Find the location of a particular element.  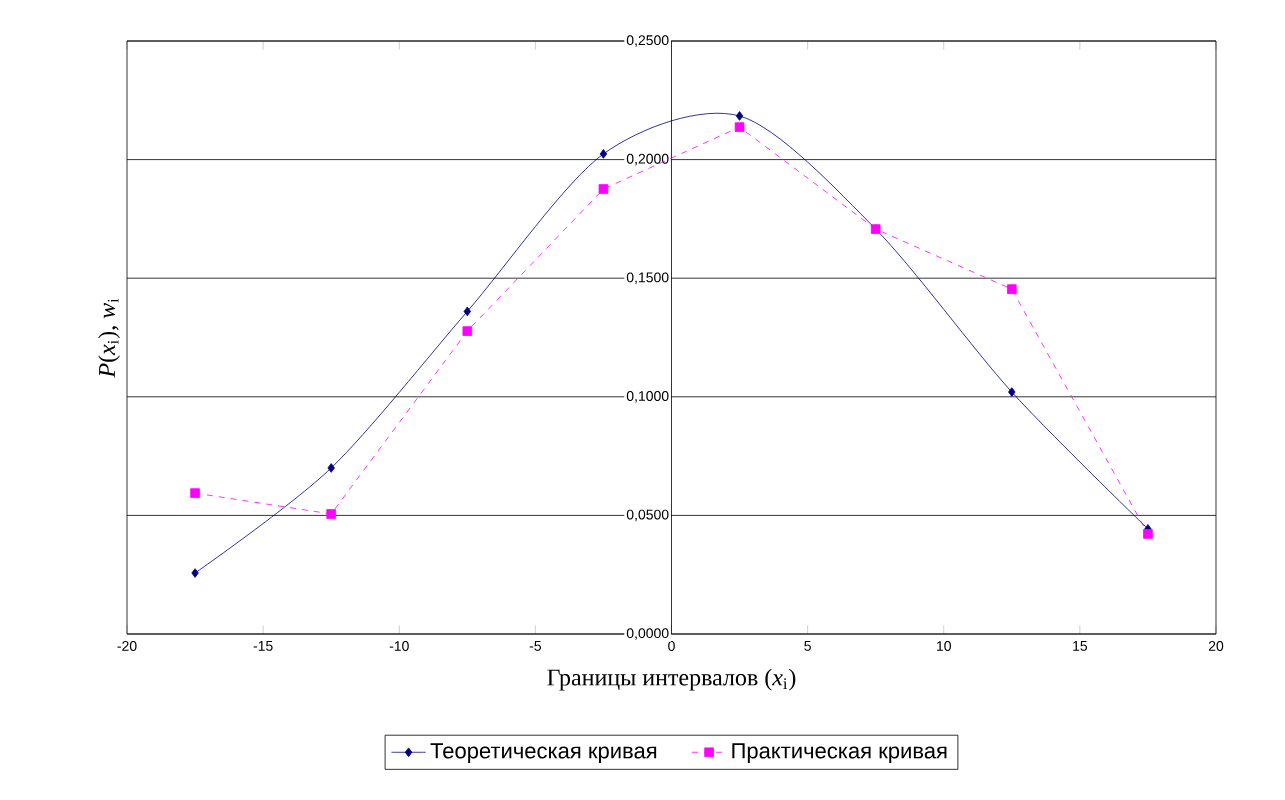

x-axis-title: Границы интервалов (x$_{i}$) is located at coordinates (671, 679).